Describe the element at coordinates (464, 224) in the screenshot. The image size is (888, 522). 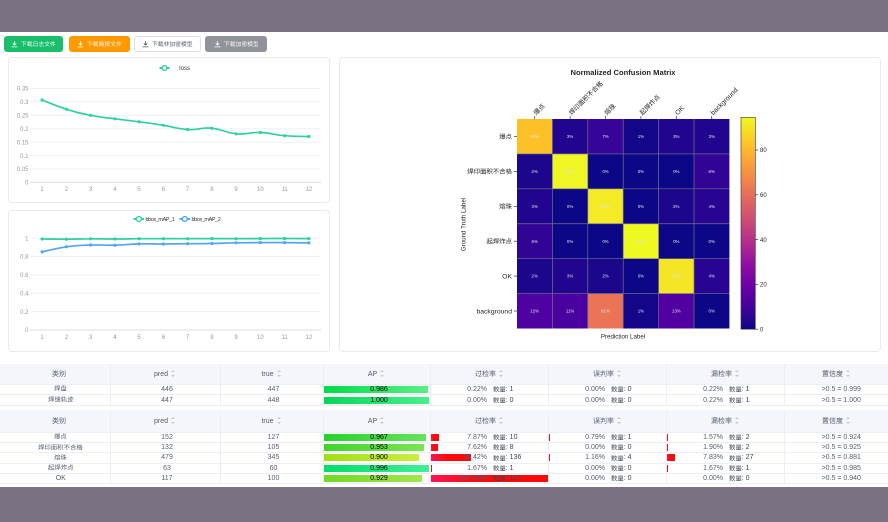
I see `svg-text: Ground Truth Label` at that location.